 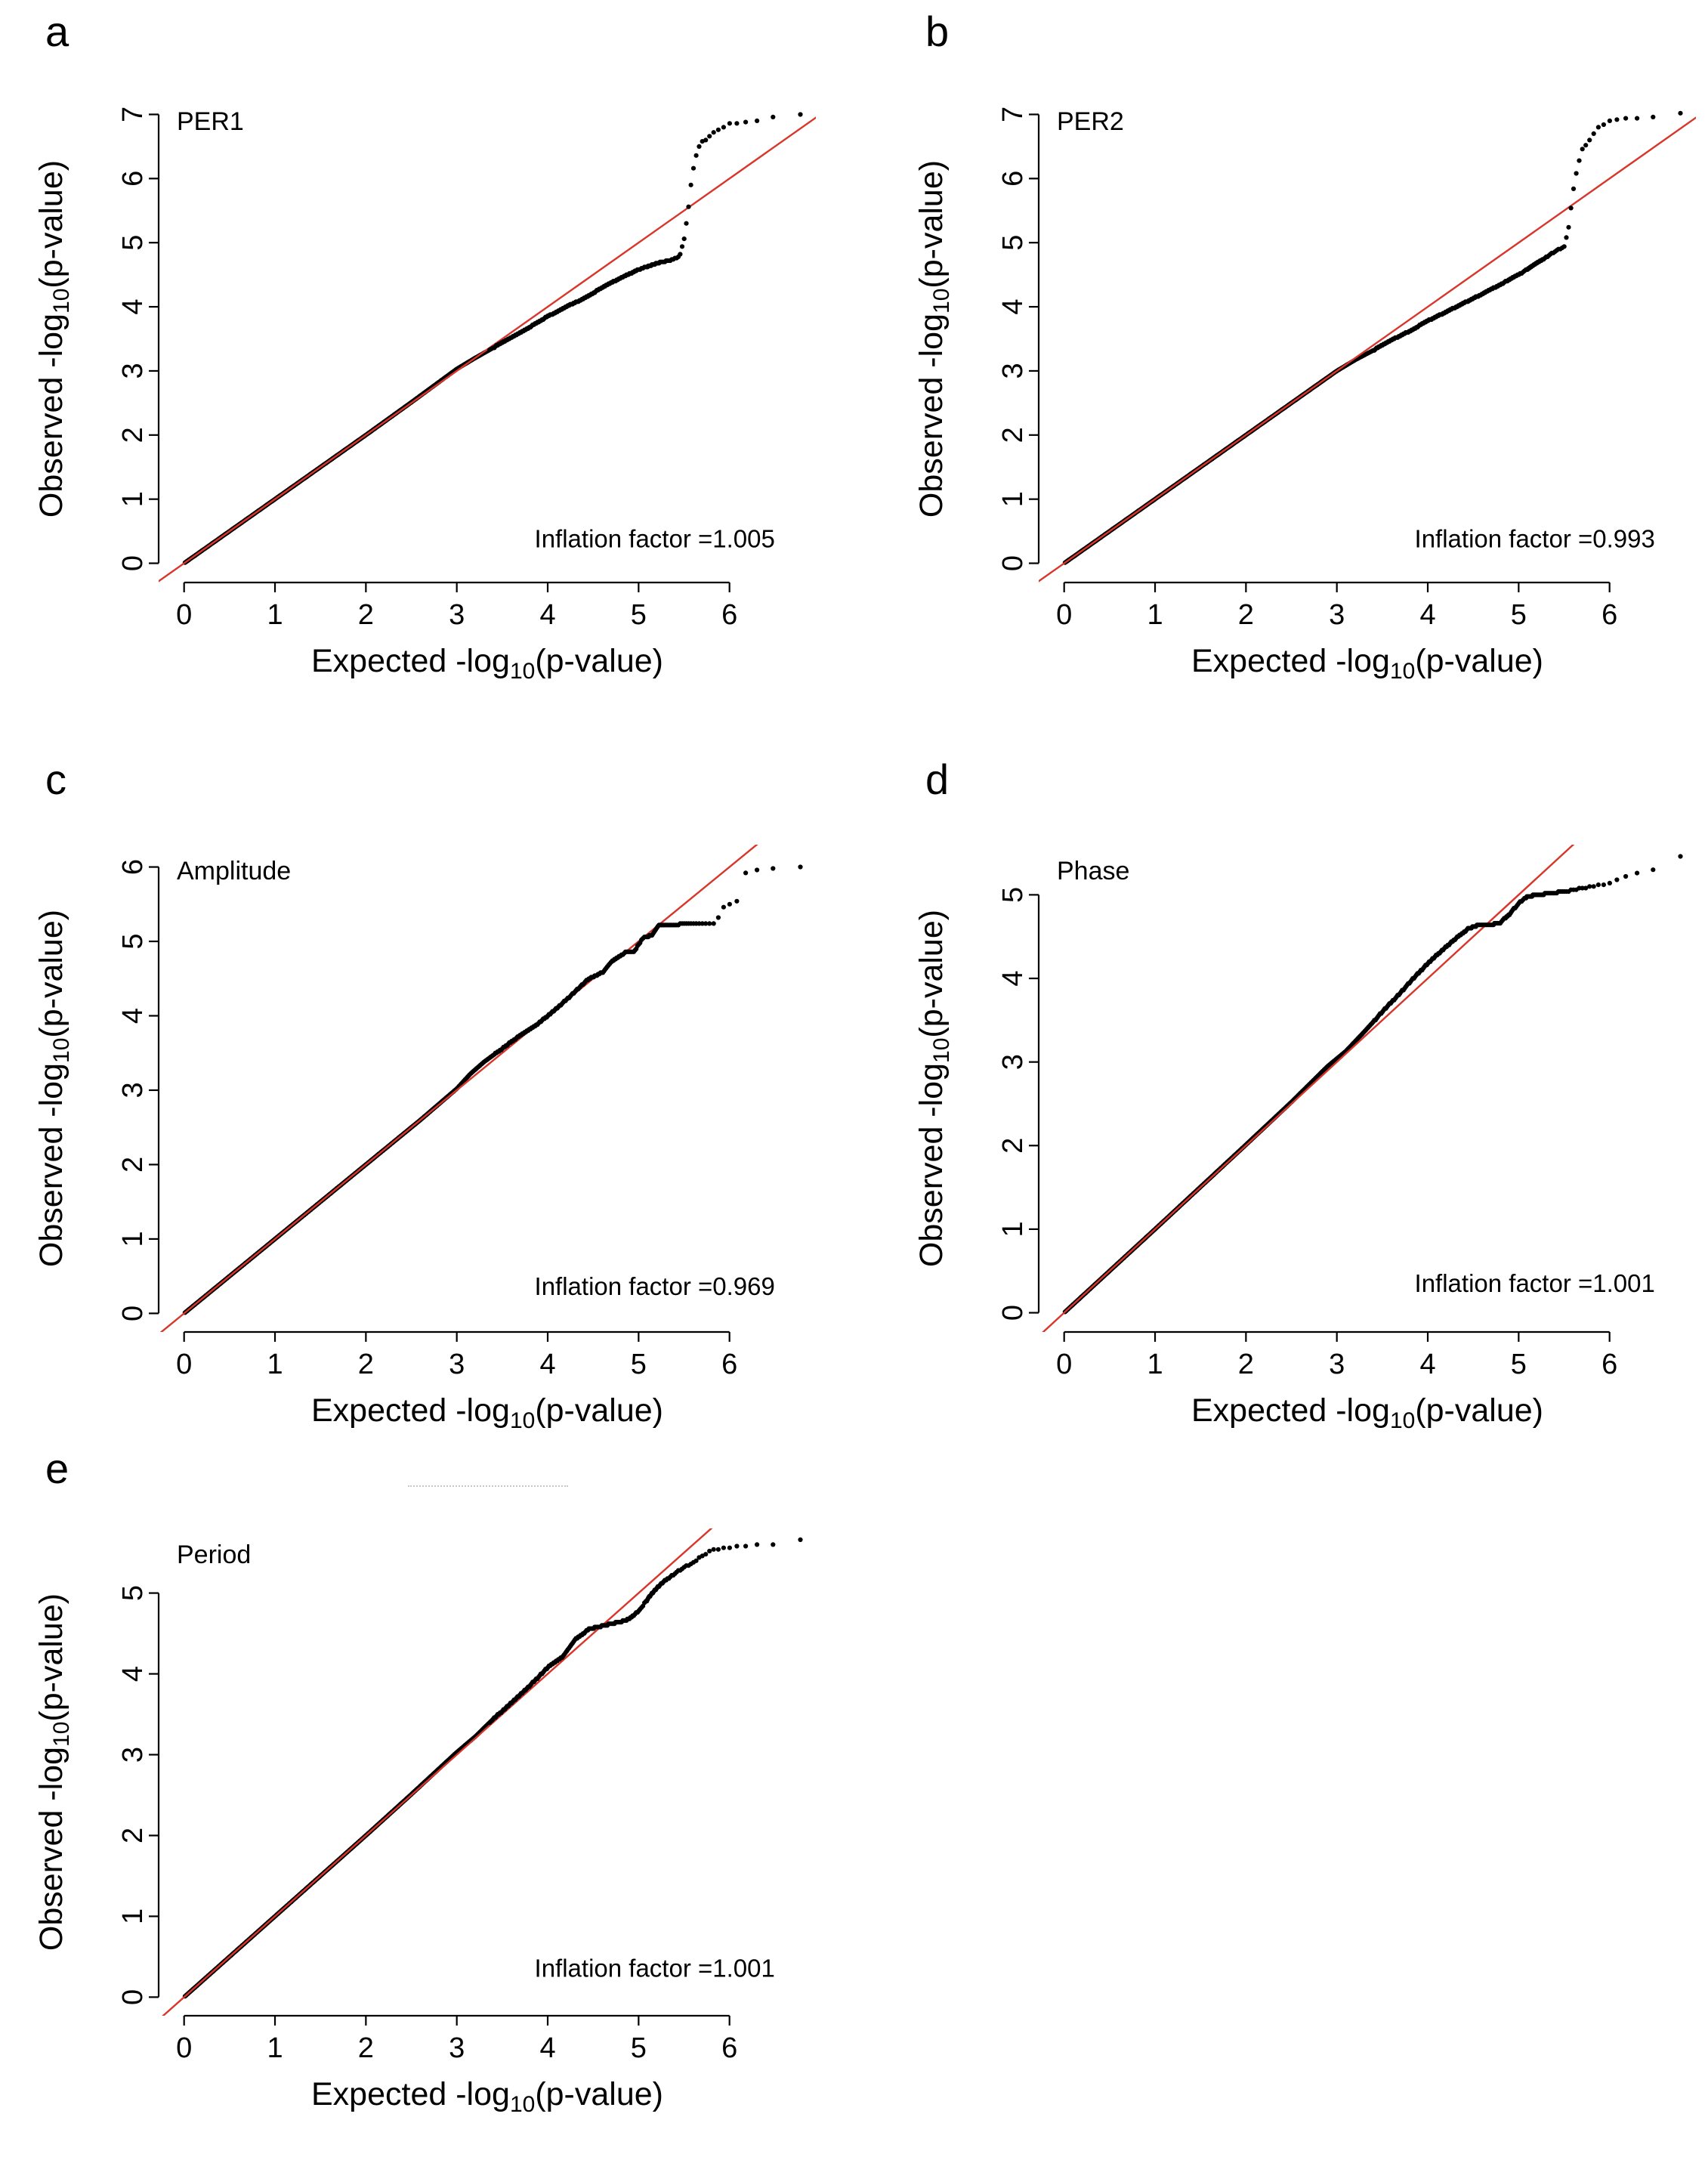 What do you see at coordinates (57, 1468) in the screenshot?
I see `panel-letter-e: e` at bounding box center [57, 1468].